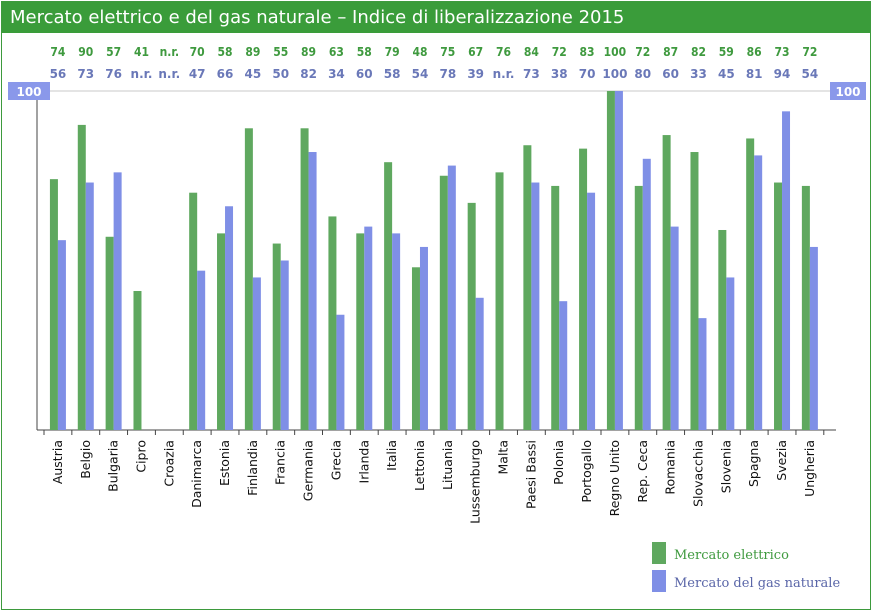 The image size is (874, 613). Describe the element at coordinates (532, 52) in the screenshot. I see `label-elettrico: 84` at that location.